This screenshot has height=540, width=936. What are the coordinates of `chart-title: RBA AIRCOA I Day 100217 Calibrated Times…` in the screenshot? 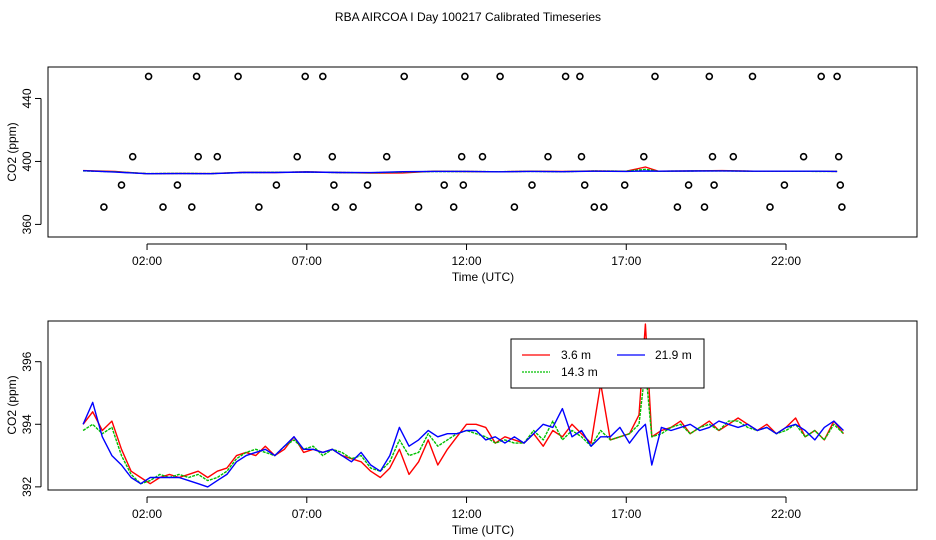 It's located at (468, 17).